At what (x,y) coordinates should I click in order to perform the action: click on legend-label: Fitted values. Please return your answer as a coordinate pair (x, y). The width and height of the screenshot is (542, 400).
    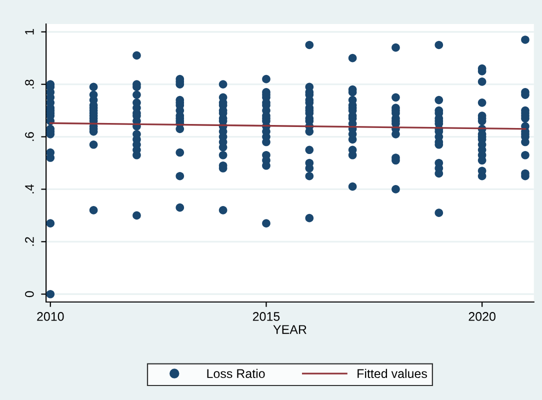
    Looking at the image, I should click on (392, 373).